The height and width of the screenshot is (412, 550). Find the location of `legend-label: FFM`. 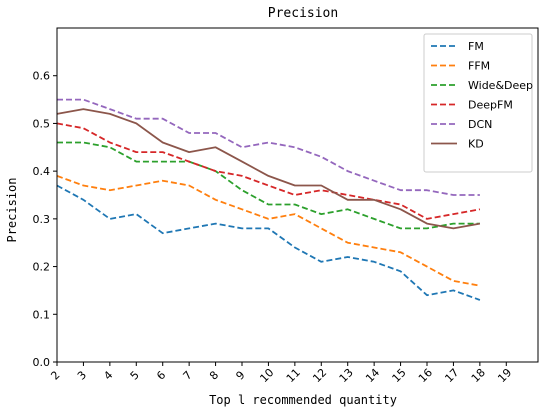

legend-label: FFM is located at coordinates (479, 66).